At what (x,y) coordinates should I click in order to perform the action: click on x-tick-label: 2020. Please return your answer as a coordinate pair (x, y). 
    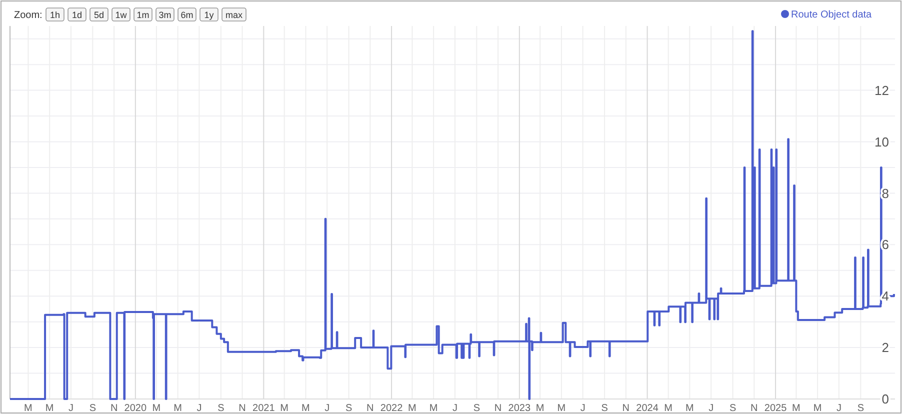
    Looking at the image, I should click on (135, 408).